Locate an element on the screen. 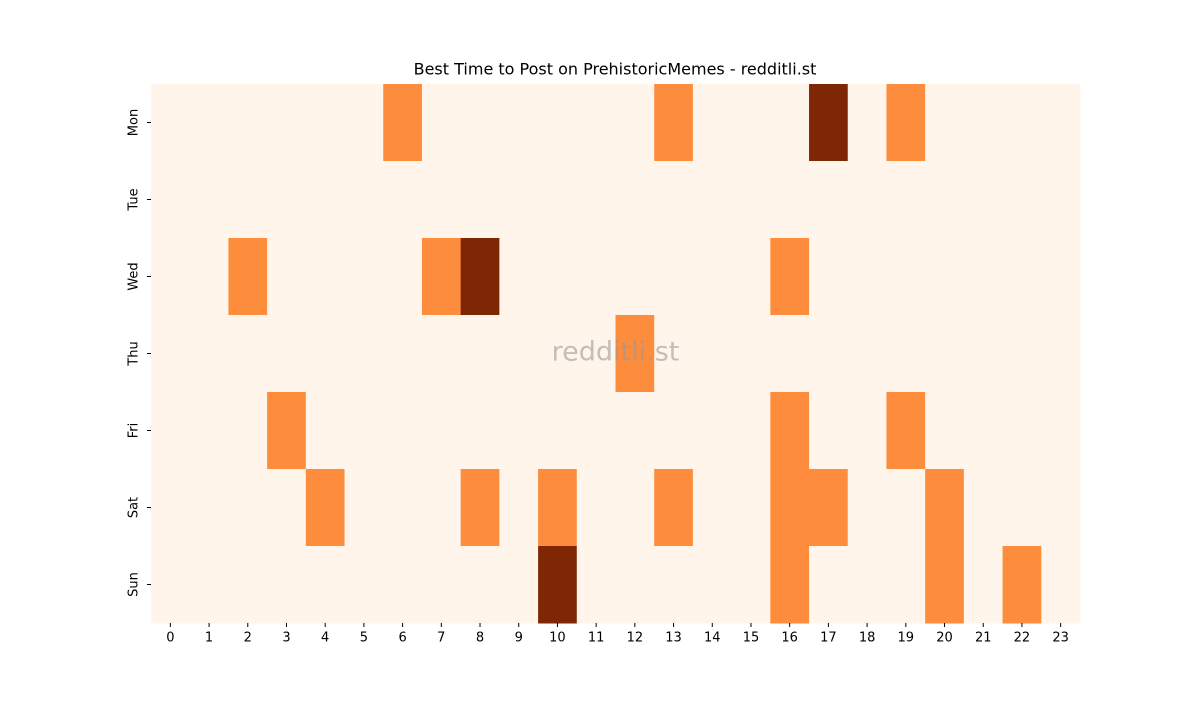 The height and width of the screenshot is (704, 1200). x-tick-label: 23 is located at coordinates (1060, 638).